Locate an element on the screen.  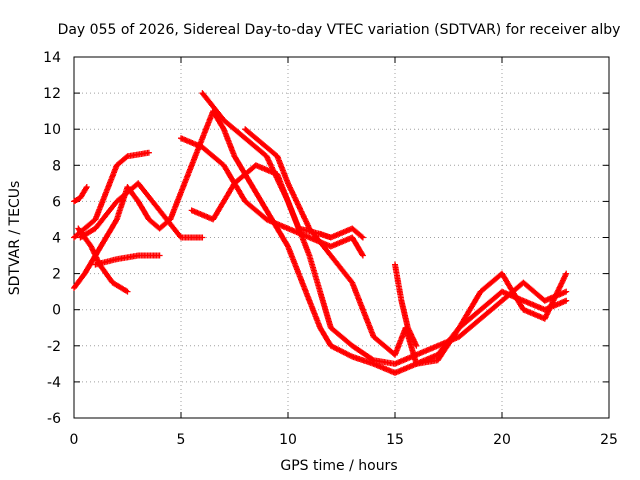
y-axis-label: SDTVAR / TECUs is located at coordinates (15, 238).